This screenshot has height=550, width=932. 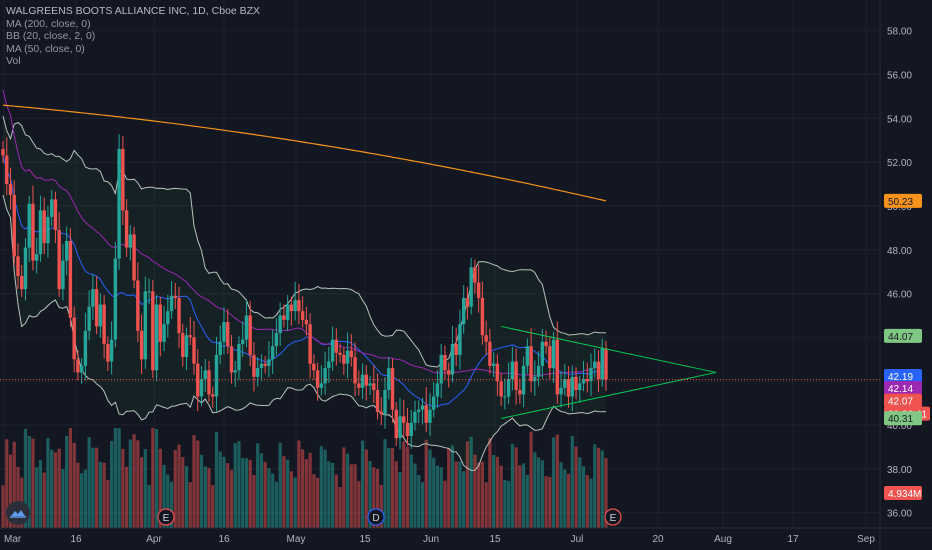 I want to click on time-tick-label: 16, so click(x=76, y=539).